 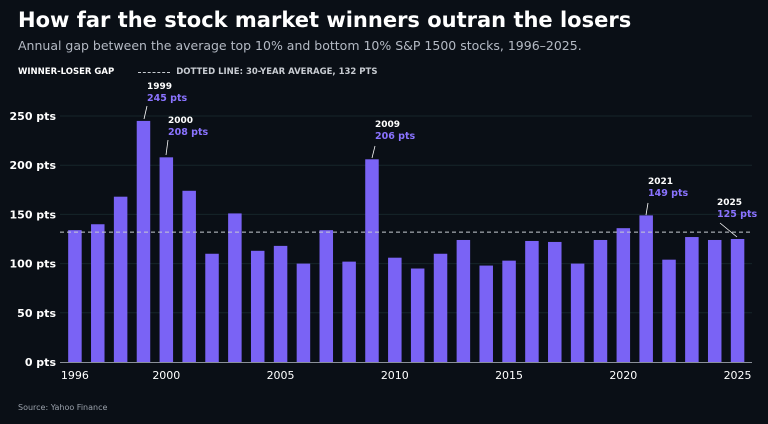 What do you see at coordinates (212, 307) in the screenshot?
I see `bar-2002` at bounding box center [212, 307].